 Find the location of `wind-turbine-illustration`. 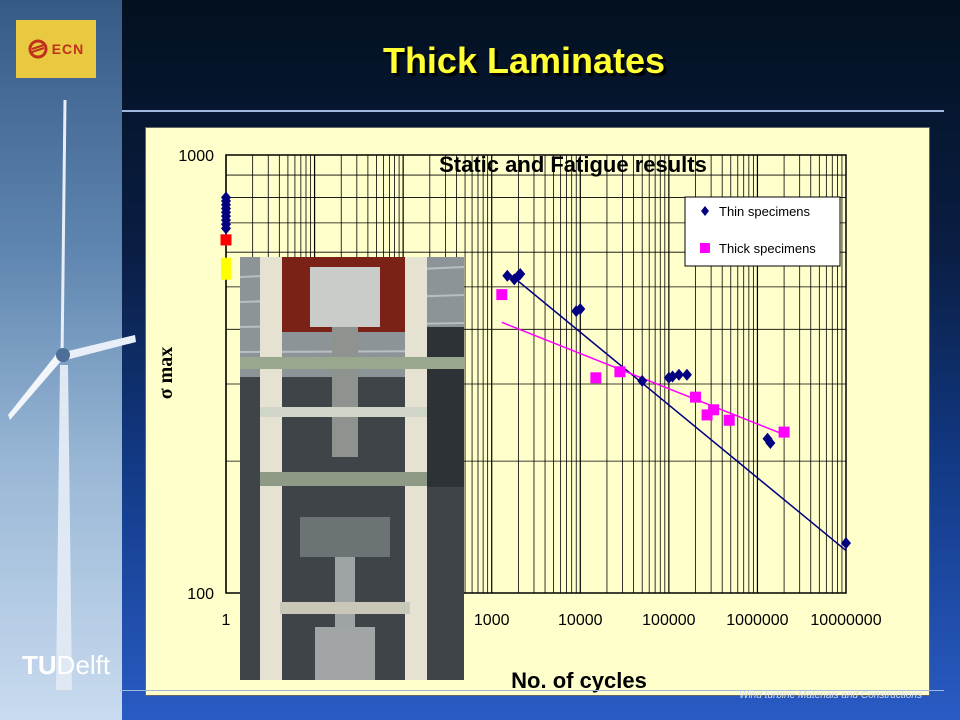

wind-turbine-illustration is located at coordinates (72, 394).